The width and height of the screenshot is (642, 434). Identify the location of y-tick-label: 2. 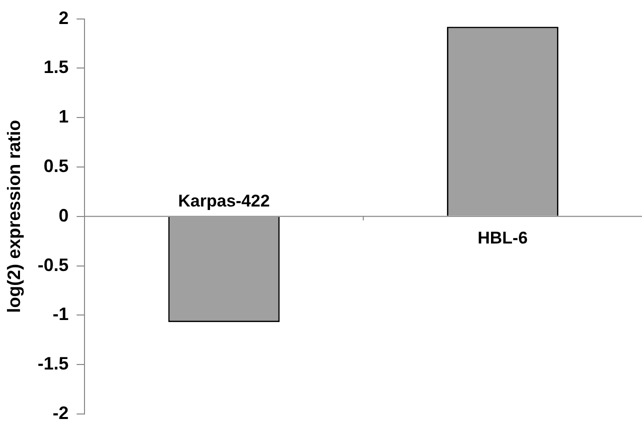
(63, 18).